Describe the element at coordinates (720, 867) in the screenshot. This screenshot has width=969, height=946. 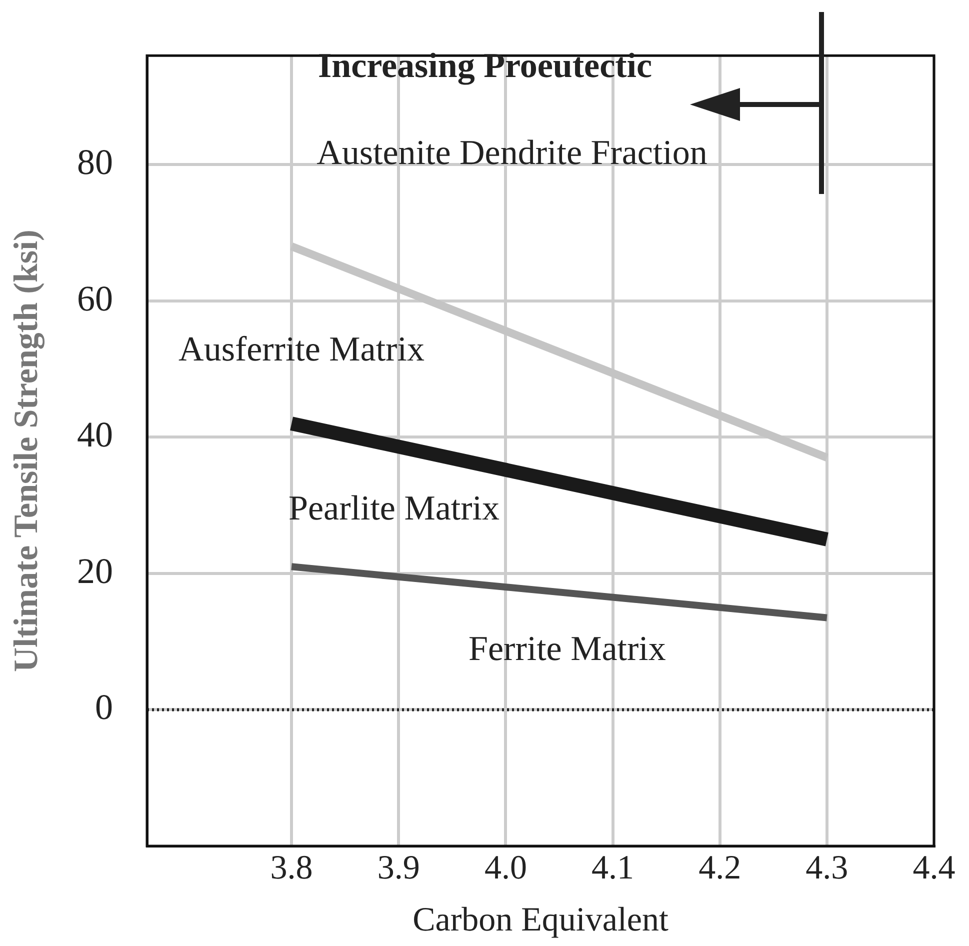
I see `x-tick-label: 4.2` at that location.